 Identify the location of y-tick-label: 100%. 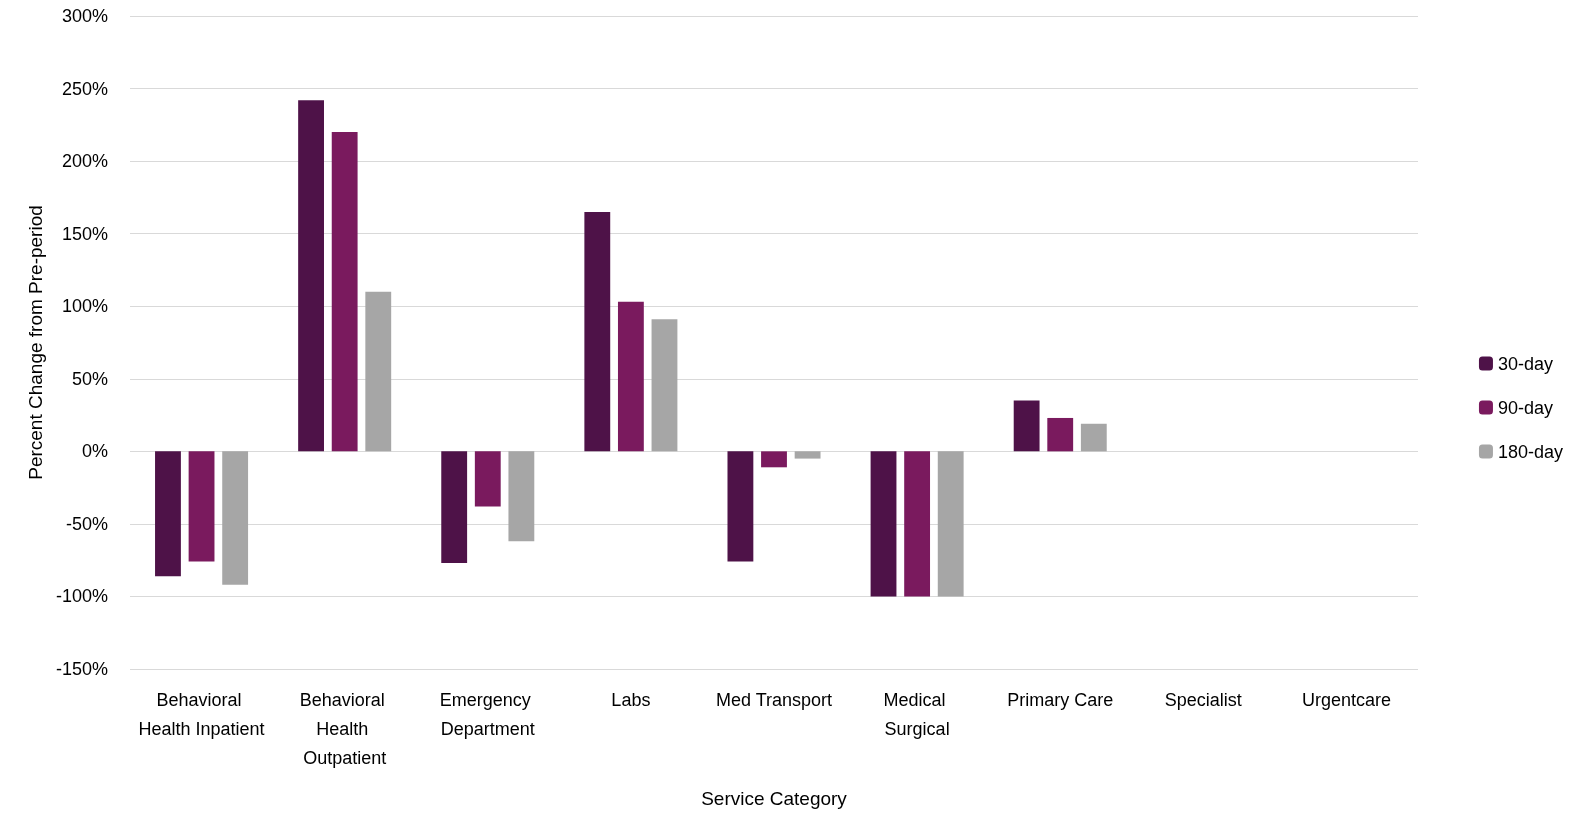
(84, 306).